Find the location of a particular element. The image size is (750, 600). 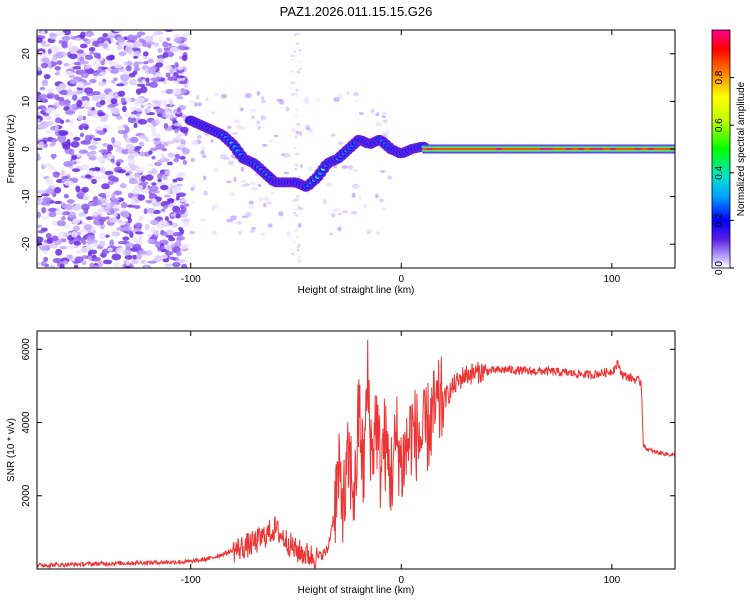

figure-title: PAZ1.2026.011.15.15.G26 is located at coordinates (356, 11).